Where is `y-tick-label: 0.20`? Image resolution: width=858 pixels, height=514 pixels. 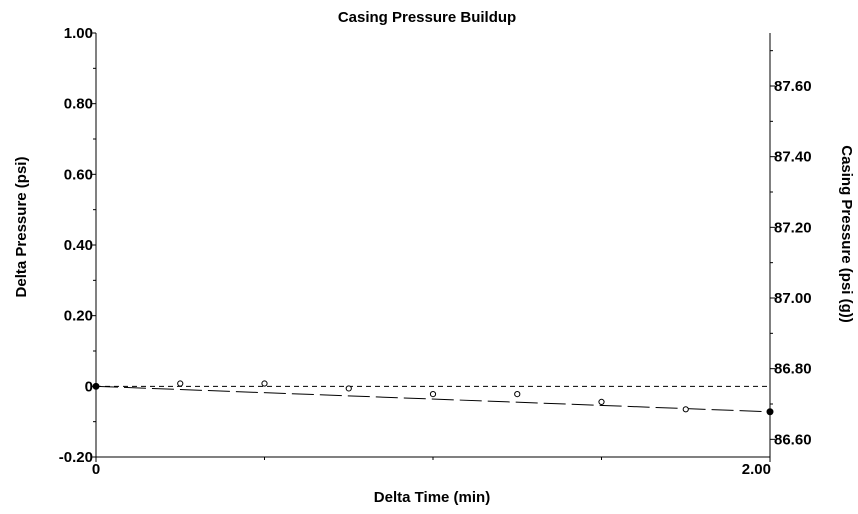
y-tick-label: 0.20 is located at coordinates (78, 316).